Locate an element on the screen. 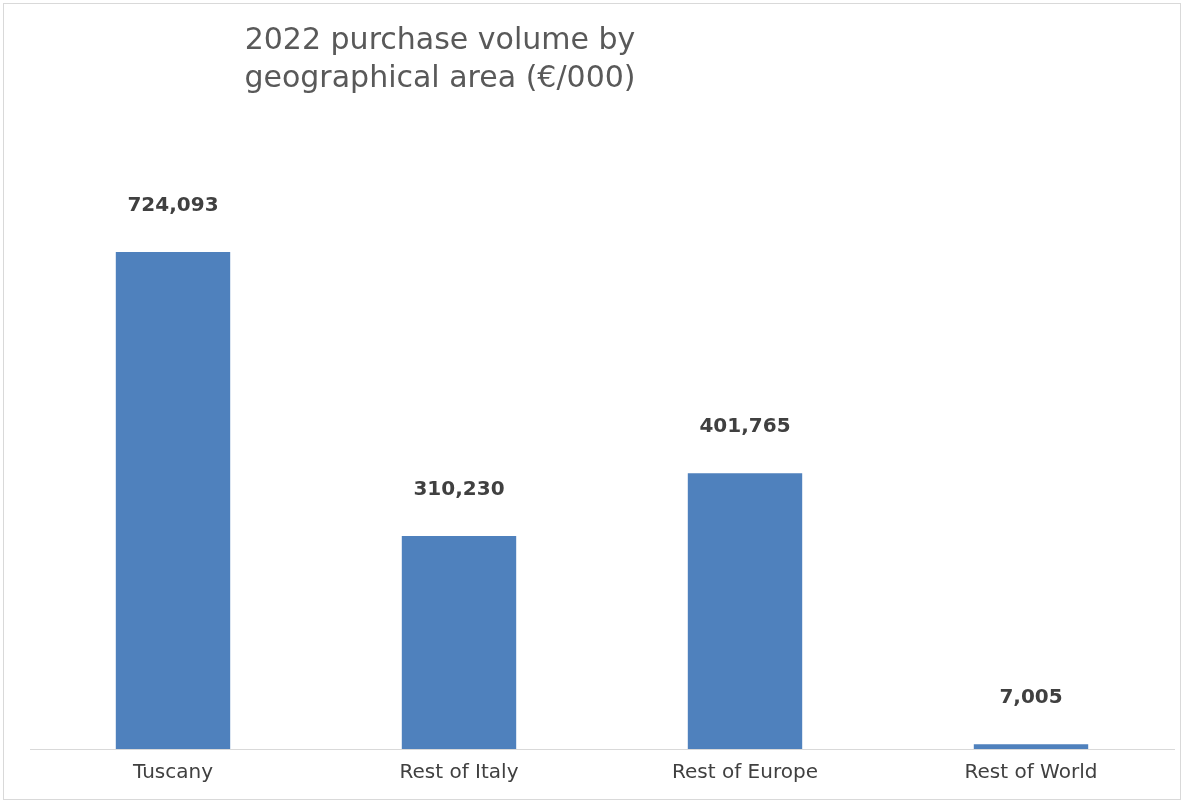  x-tick-label: Rest of Europe is located at coordinates (745, 771).